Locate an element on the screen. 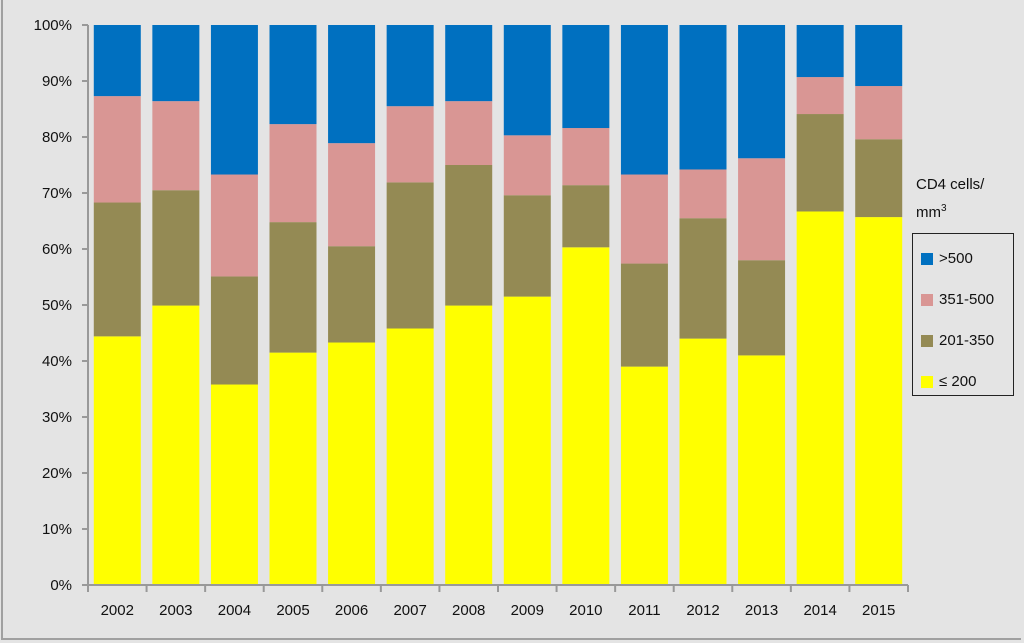  y-tick-label: 50% is located at coordinates (57, 305).